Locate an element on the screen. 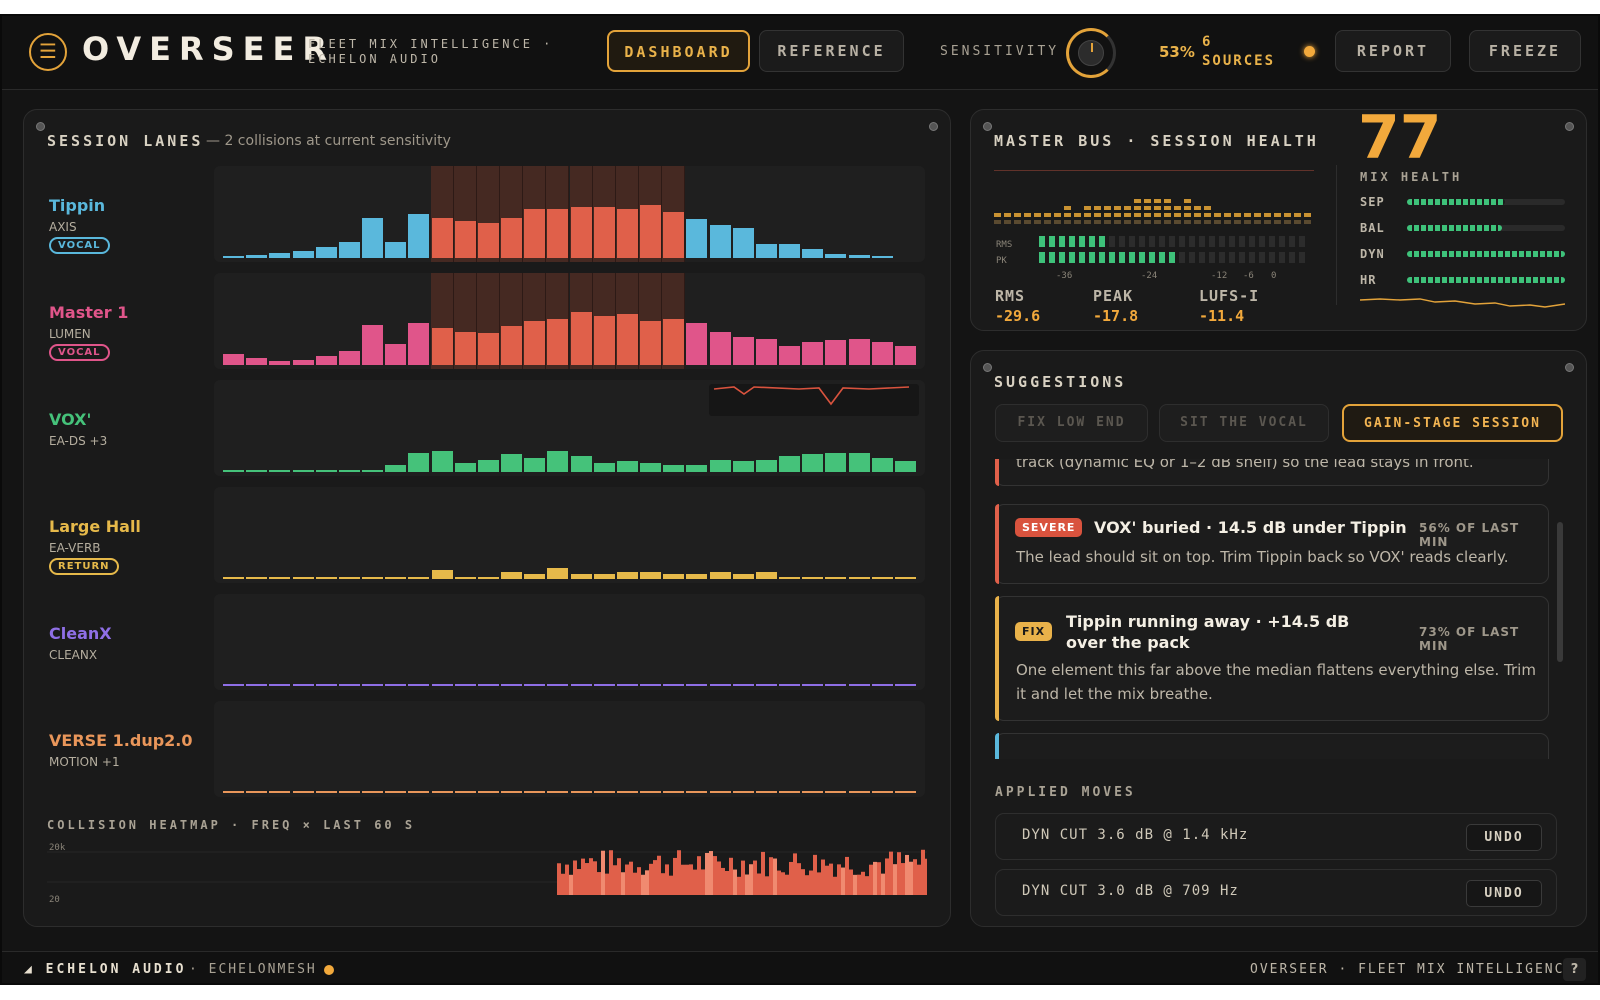 The height and width of the screenshot is (1000, 1600). sensitivity-label: SENSITIVITY is located at coordinates (1000, 51).